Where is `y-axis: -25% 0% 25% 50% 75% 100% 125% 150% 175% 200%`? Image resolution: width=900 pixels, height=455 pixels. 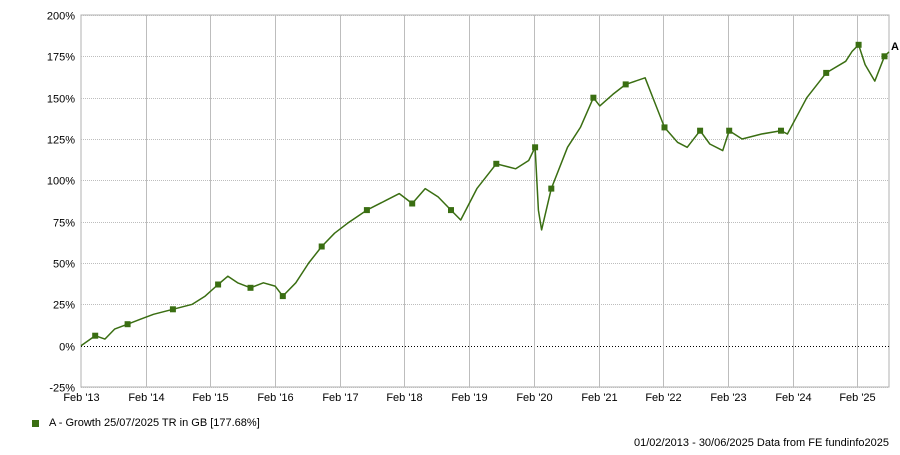
y-axis: -25% 0% 25% 50% 75% 100% 125% 150% 175% 200% is located at coordinates (61, 203).